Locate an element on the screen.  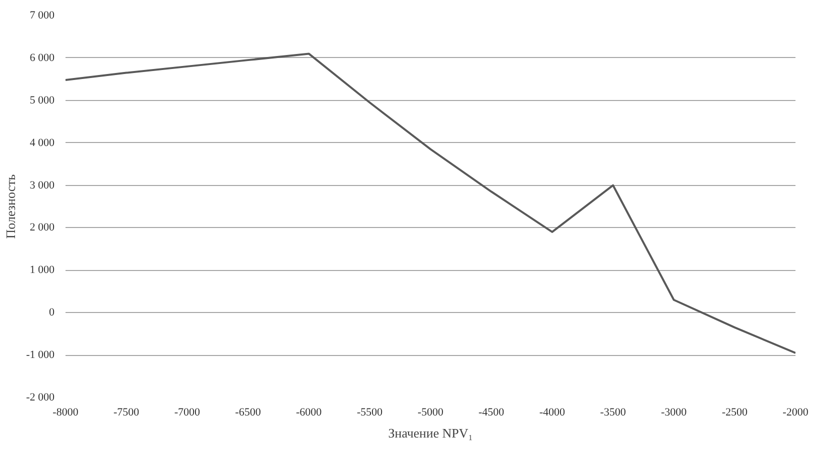
x-tick-label: -4000 is located at coordinates (552, 412).